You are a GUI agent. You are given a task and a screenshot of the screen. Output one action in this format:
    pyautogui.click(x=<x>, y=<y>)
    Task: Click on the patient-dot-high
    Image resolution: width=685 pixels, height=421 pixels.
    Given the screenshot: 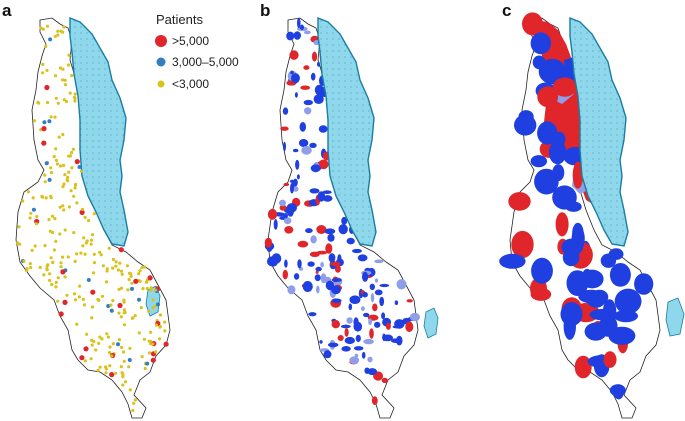 What is the action you would take?
    pyautogui.click(x=82, y=212)
    